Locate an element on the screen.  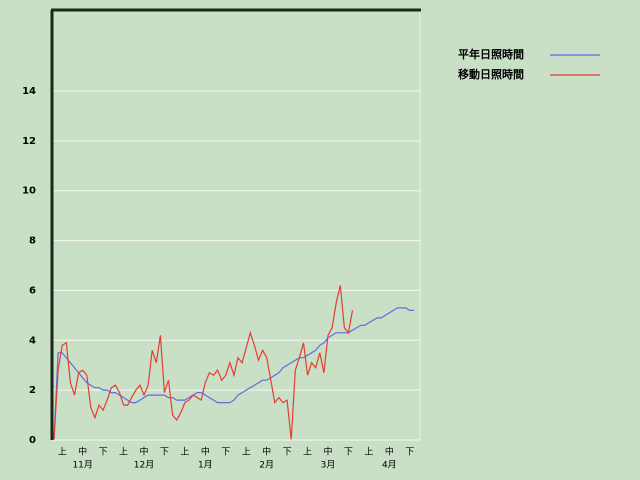
y-tick-label: 4 is located at coordinates (32, 340).